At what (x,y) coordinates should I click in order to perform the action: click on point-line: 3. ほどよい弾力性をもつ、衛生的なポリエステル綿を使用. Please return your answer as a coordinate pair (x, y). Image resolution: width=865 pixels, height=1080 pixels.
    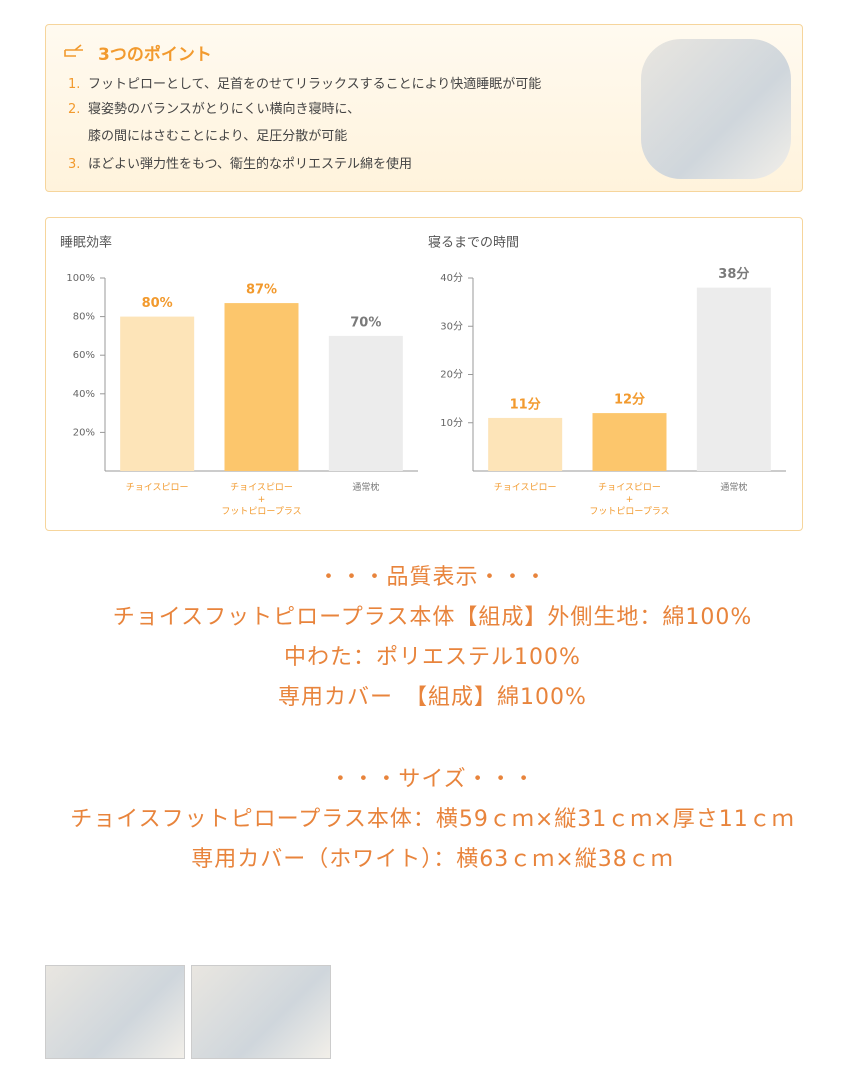
    Looking at the image, I should click on (240, 162).